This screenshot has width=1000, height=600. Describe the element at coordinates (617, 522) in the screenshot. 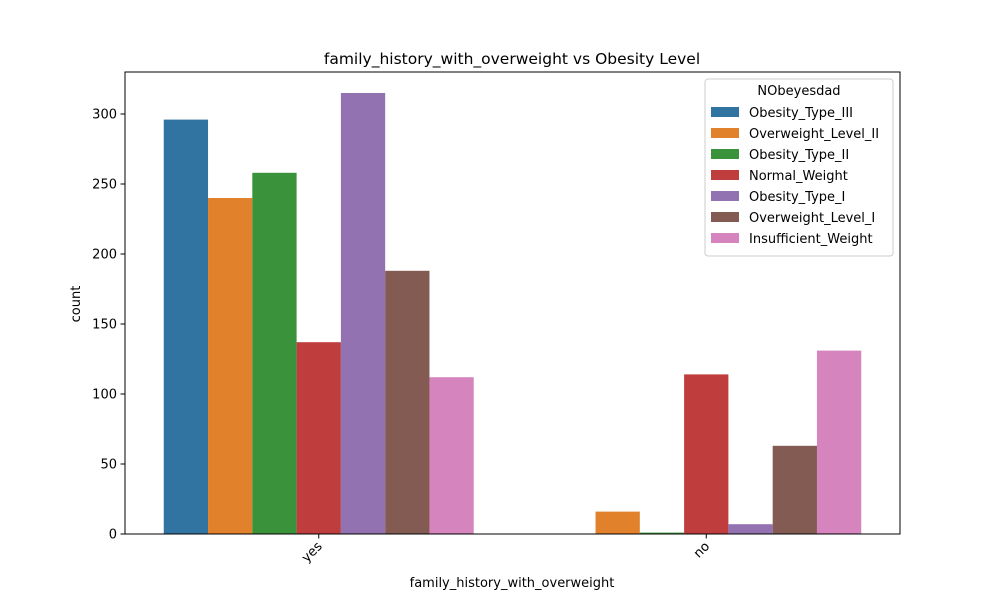

I see `bar-Overweight_Level_II-no` at that location.